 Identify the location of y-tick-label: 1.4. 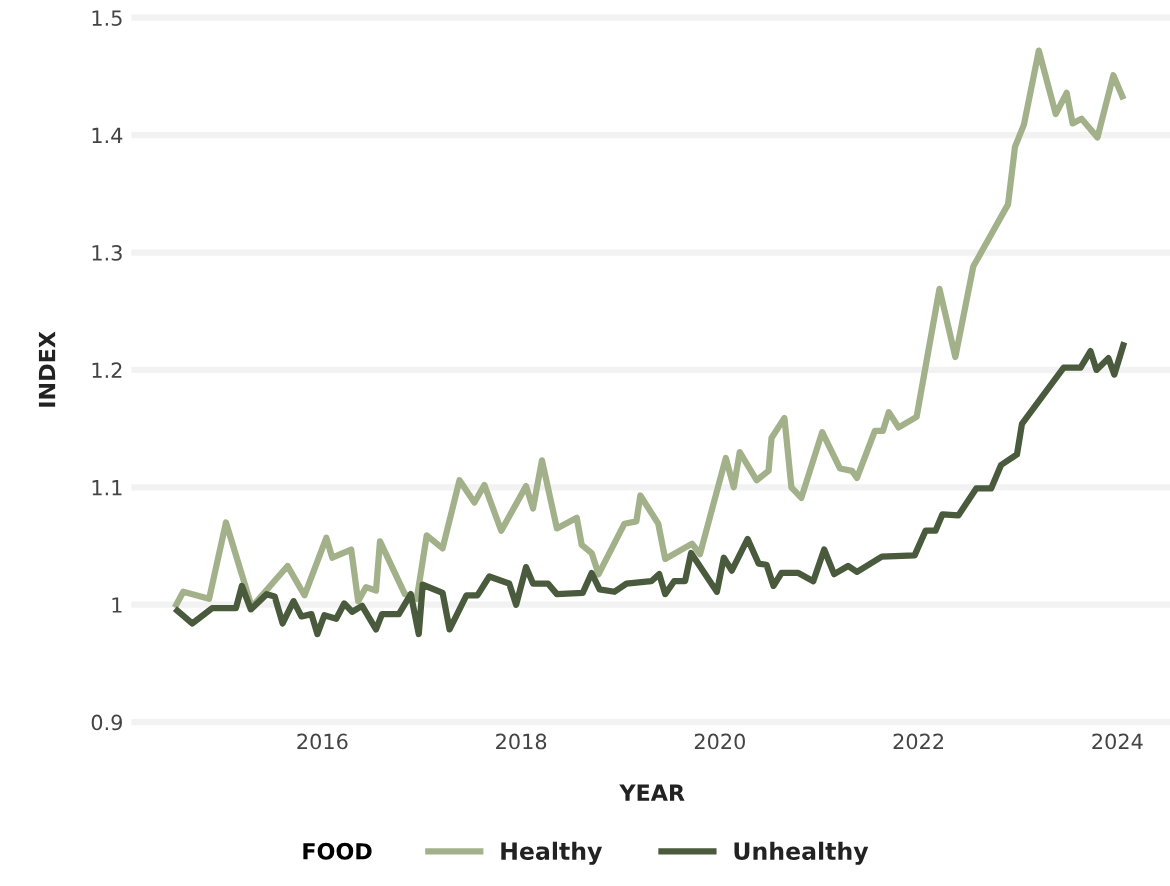
(107, 135).